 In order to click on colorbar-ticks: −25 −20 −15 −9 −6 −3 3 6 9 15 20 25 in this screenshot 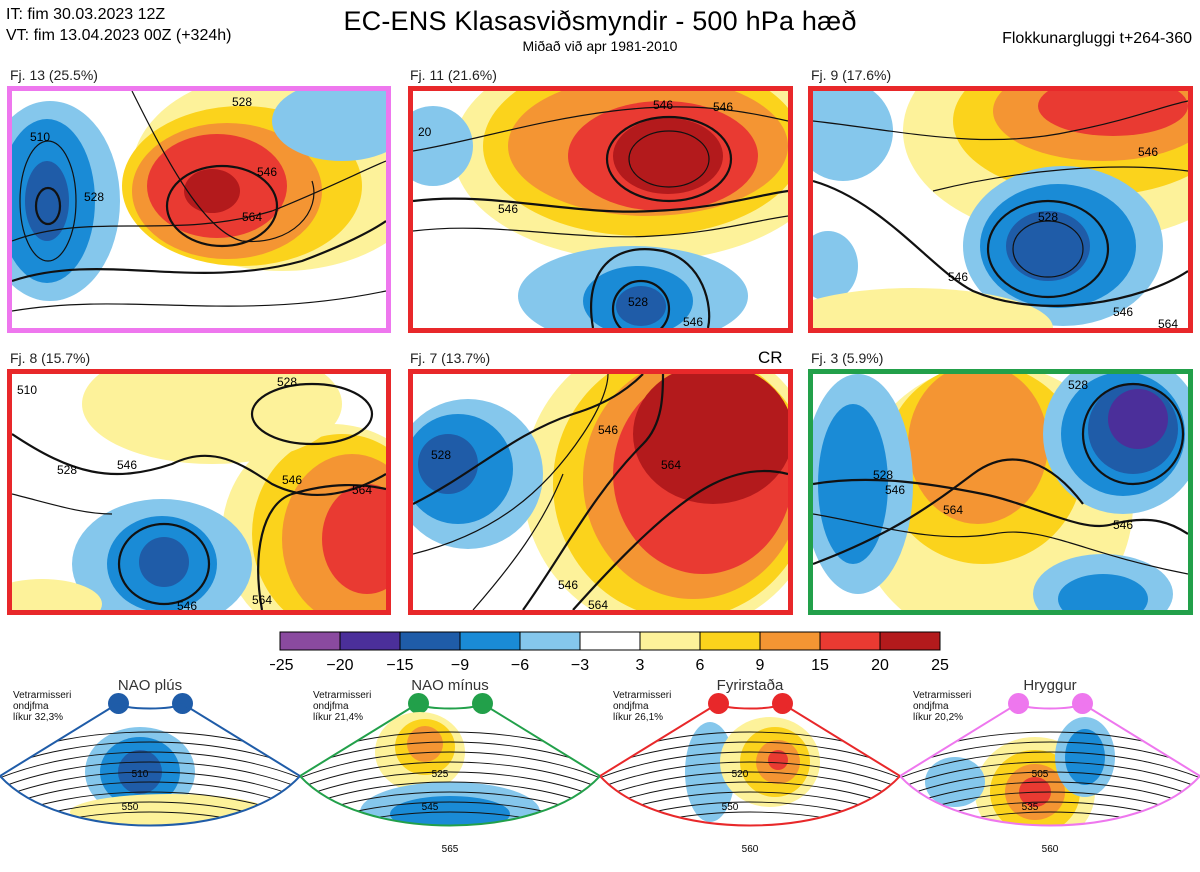, I will do `click(609, 665)`.